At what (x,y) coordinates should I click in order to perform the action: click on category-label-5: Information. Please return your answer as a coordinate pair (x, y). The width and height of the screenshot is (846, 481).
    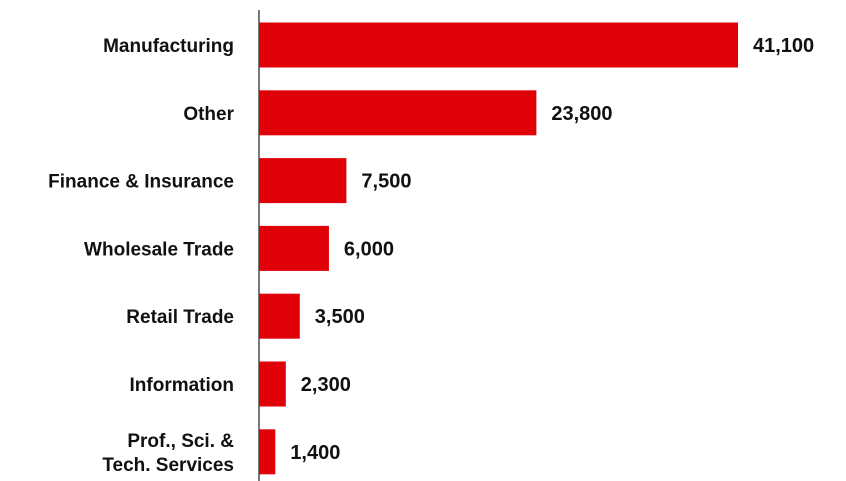
    Looking at the image, I should click on (182, 385).